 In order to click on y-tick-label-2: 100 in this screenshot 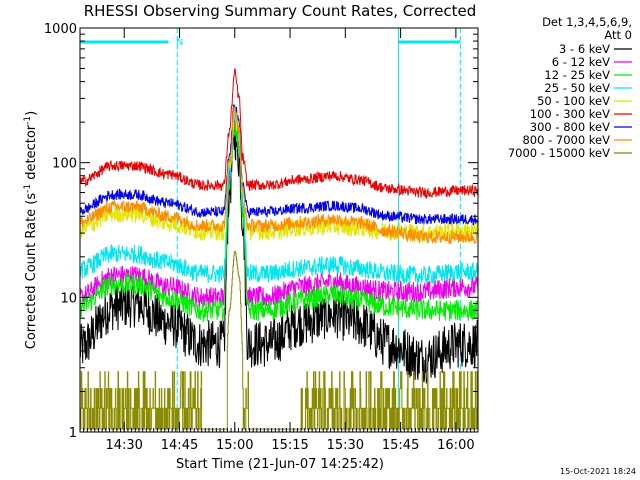, I will do `click(64, 164)`.